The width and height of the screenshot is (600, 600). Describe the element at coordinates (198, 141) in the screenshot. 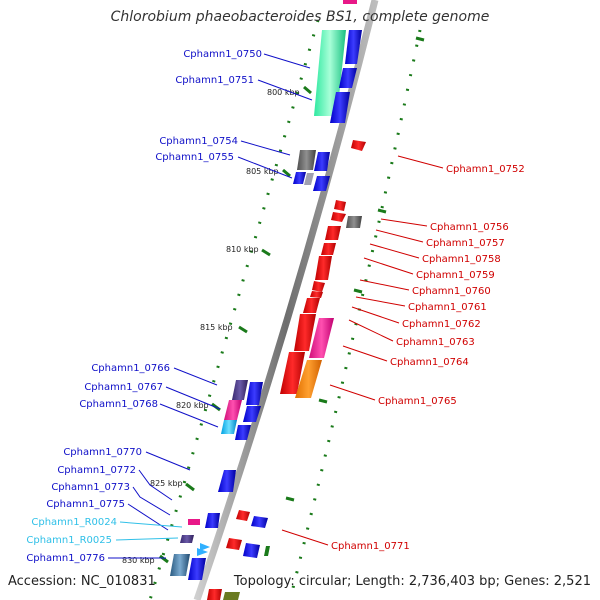

I see `gene-label: Cphamn1_0754` at that location.